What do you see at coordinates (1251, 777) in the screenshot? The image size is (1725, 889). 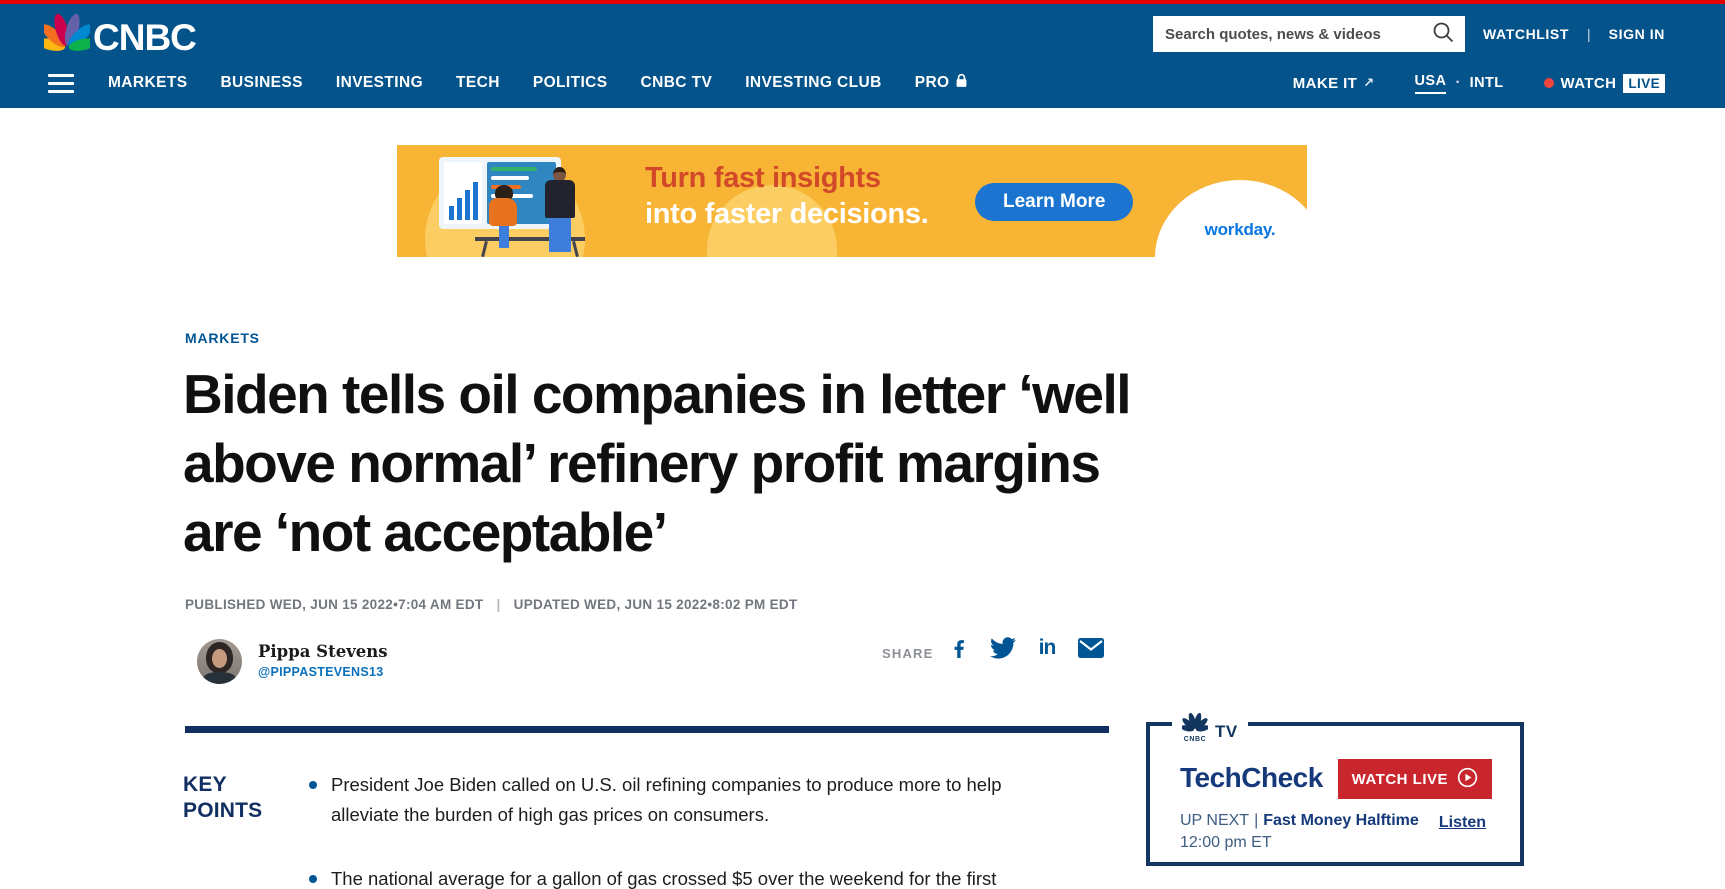 I see `tv-show-title: TechCheck` at bounding box center [1251, 777].